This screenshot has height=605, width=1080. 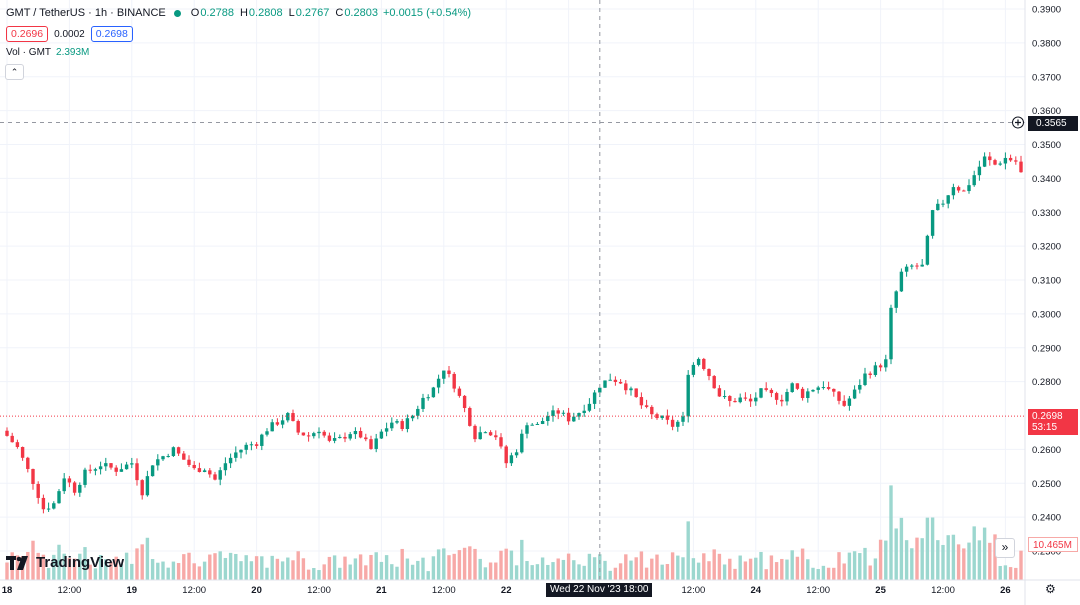 What do you see at coordinates (1046, 348) in the screenshot?
I see `y-tick-label: 0.2900` at bounding box center [1046, 348].